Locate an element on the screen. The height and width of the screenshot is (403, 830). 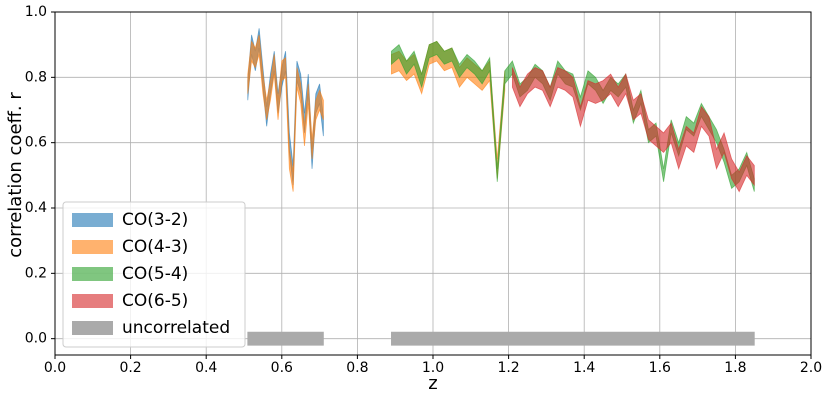
legend-box is located at coordinates (154, 274).